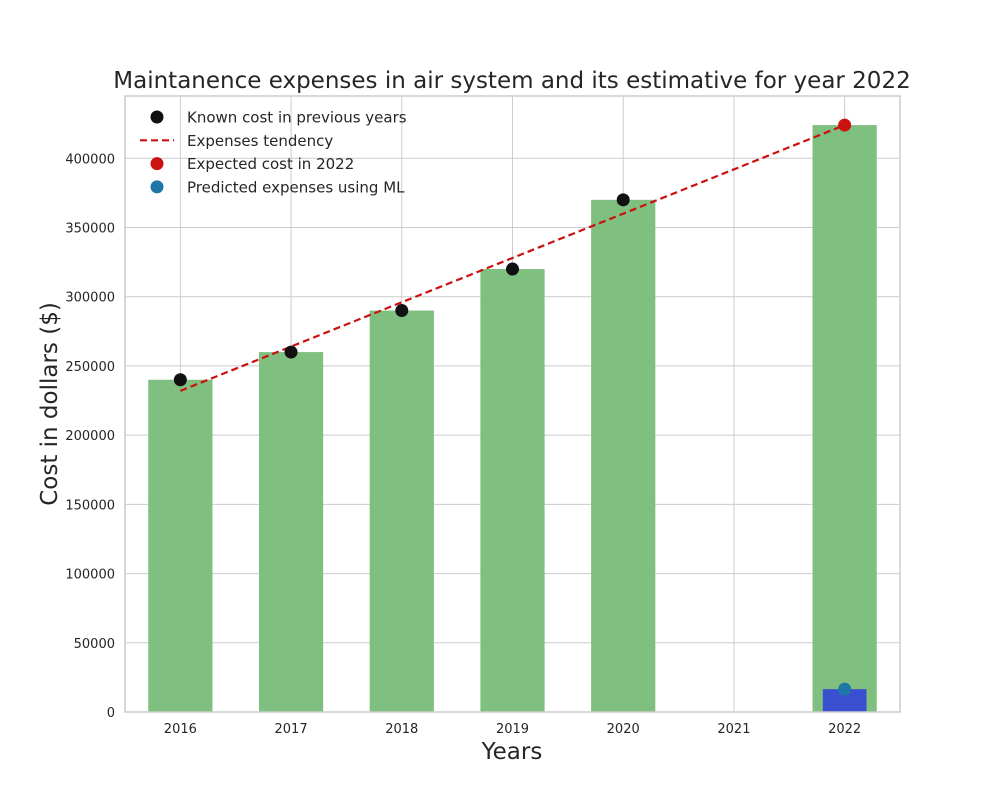  What do you see at coordinates (90, 298) in the screenshot?
I see `y-tick-label: 300000` at bounding box center [90, 298].